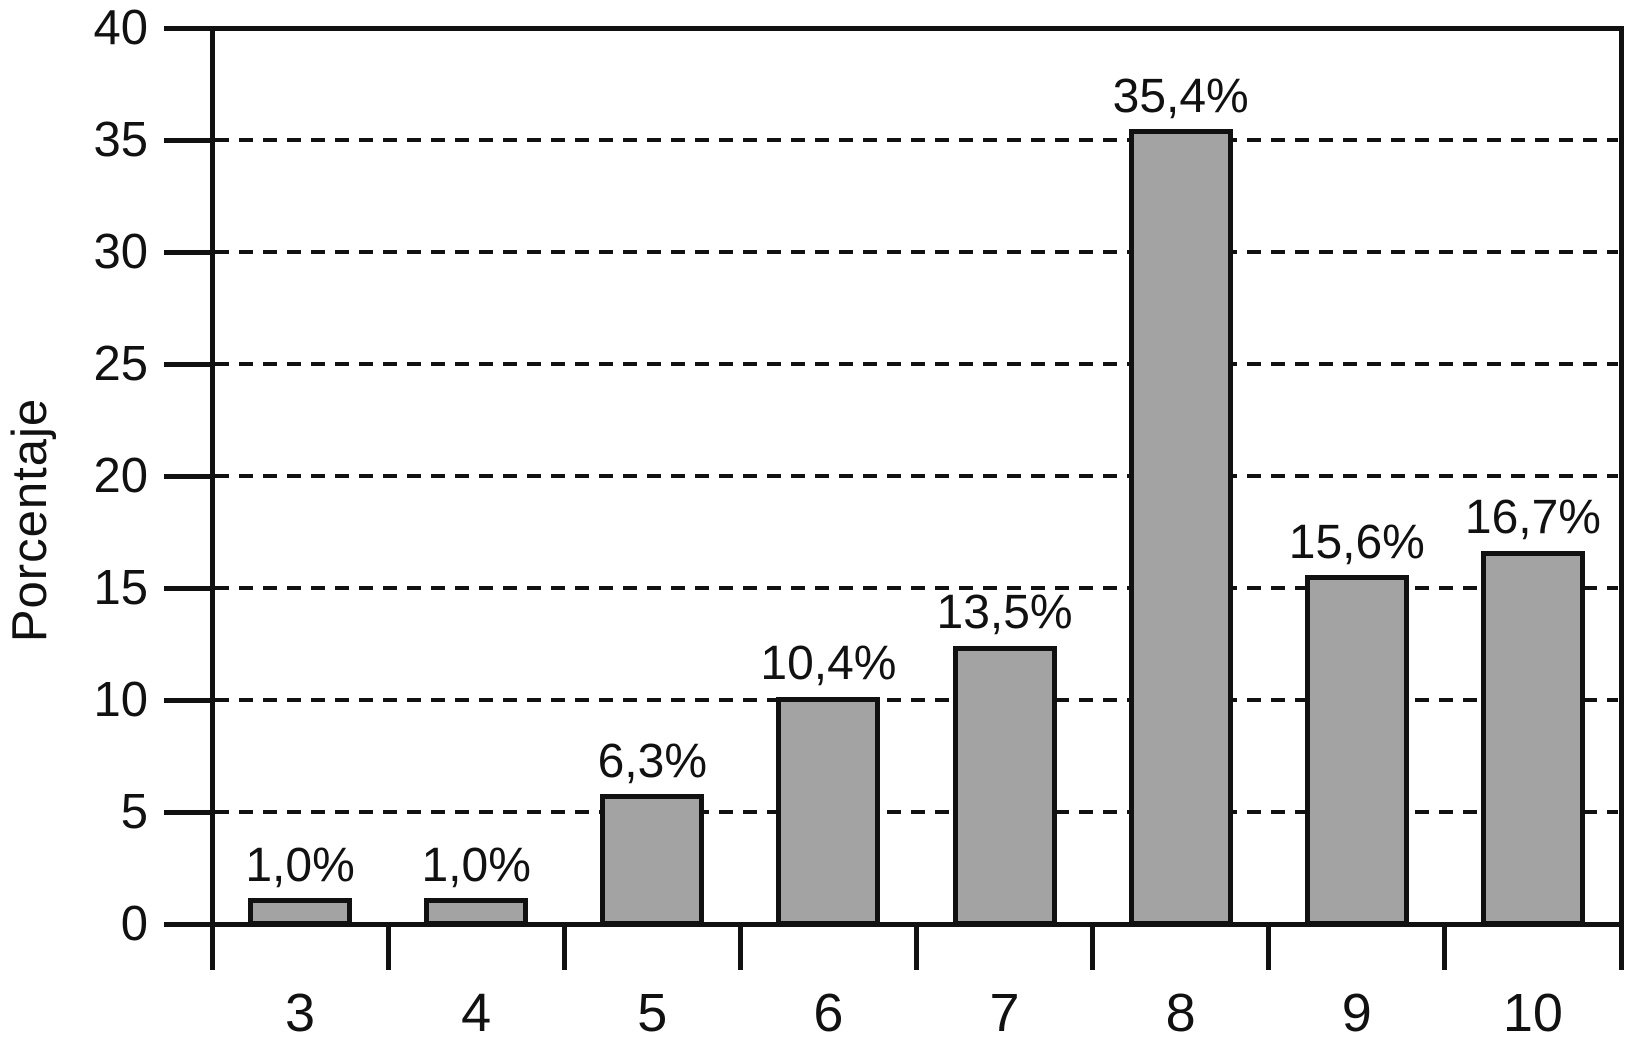 This screenshot has width=1625, height=1044. What do you see at coordinates (120, 140) in the screenshot?
I see `y-tick-label: 35` at bounding box center [120, 140].